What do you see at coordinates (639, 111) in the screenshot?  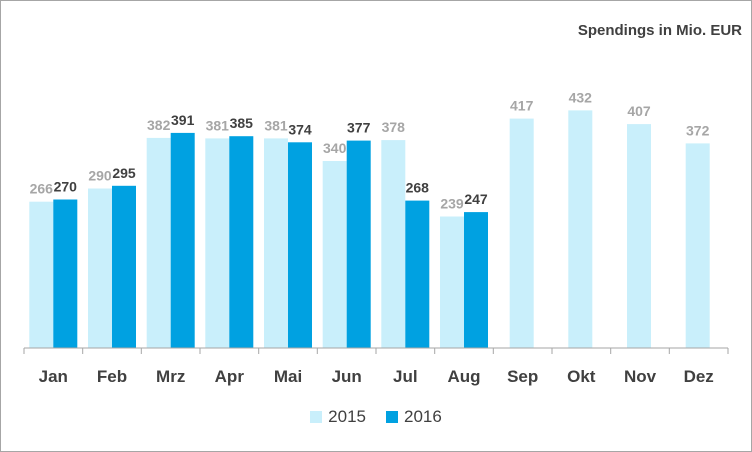 I see `data-label-2015-Nov: 407` at bounding box center [639, 111].